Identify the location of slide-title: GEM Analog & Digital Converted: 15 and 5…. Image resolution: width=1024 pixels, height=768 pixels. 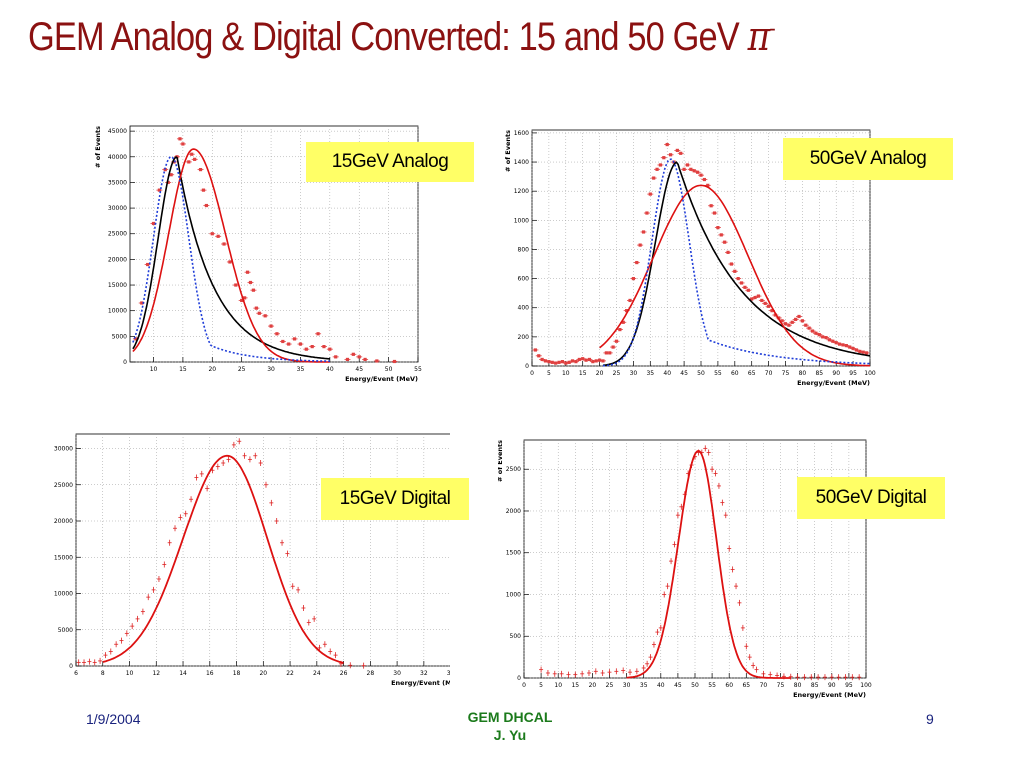
(449, 37).